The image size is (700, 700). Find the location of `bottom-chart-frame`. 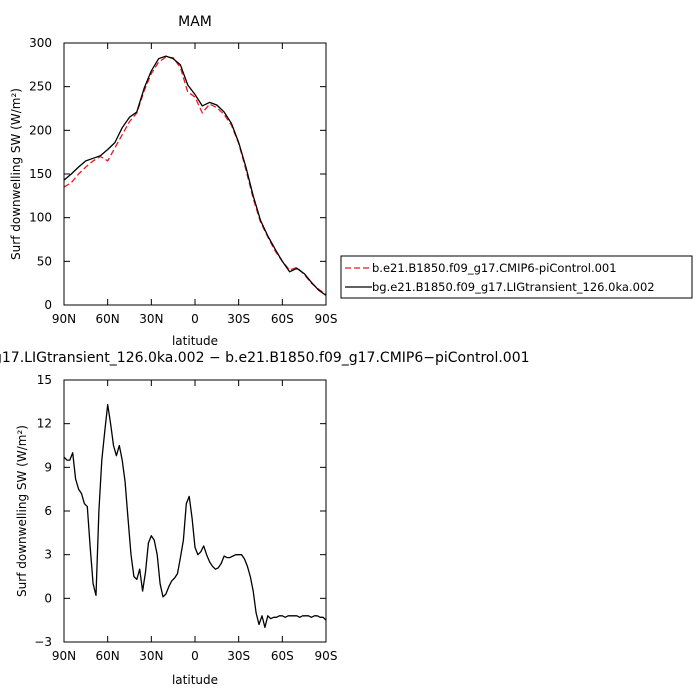

bottom-chart-frame is located at coordinates (195, 511).